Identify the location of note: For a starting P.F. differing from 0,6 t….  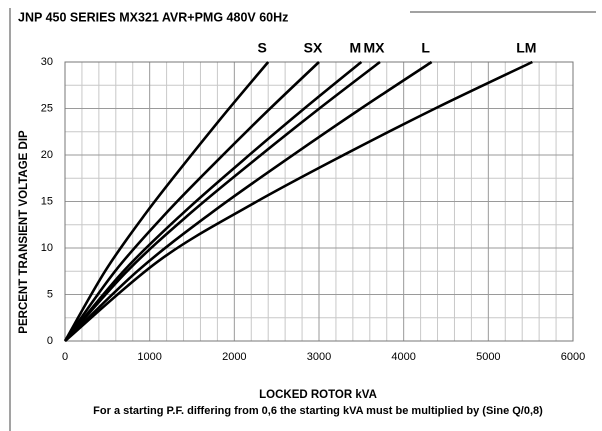
(318, 411).